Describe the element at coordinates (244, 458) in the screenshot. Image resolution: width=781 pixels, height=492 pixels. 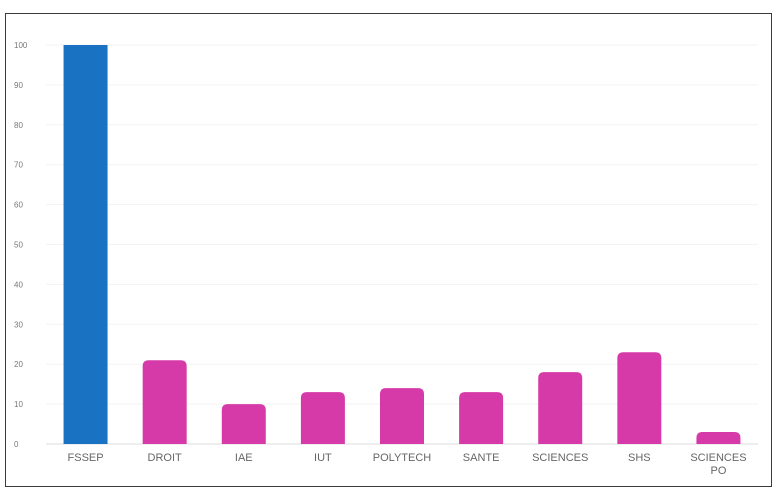
I see `x-category-label: IAE` at that location.